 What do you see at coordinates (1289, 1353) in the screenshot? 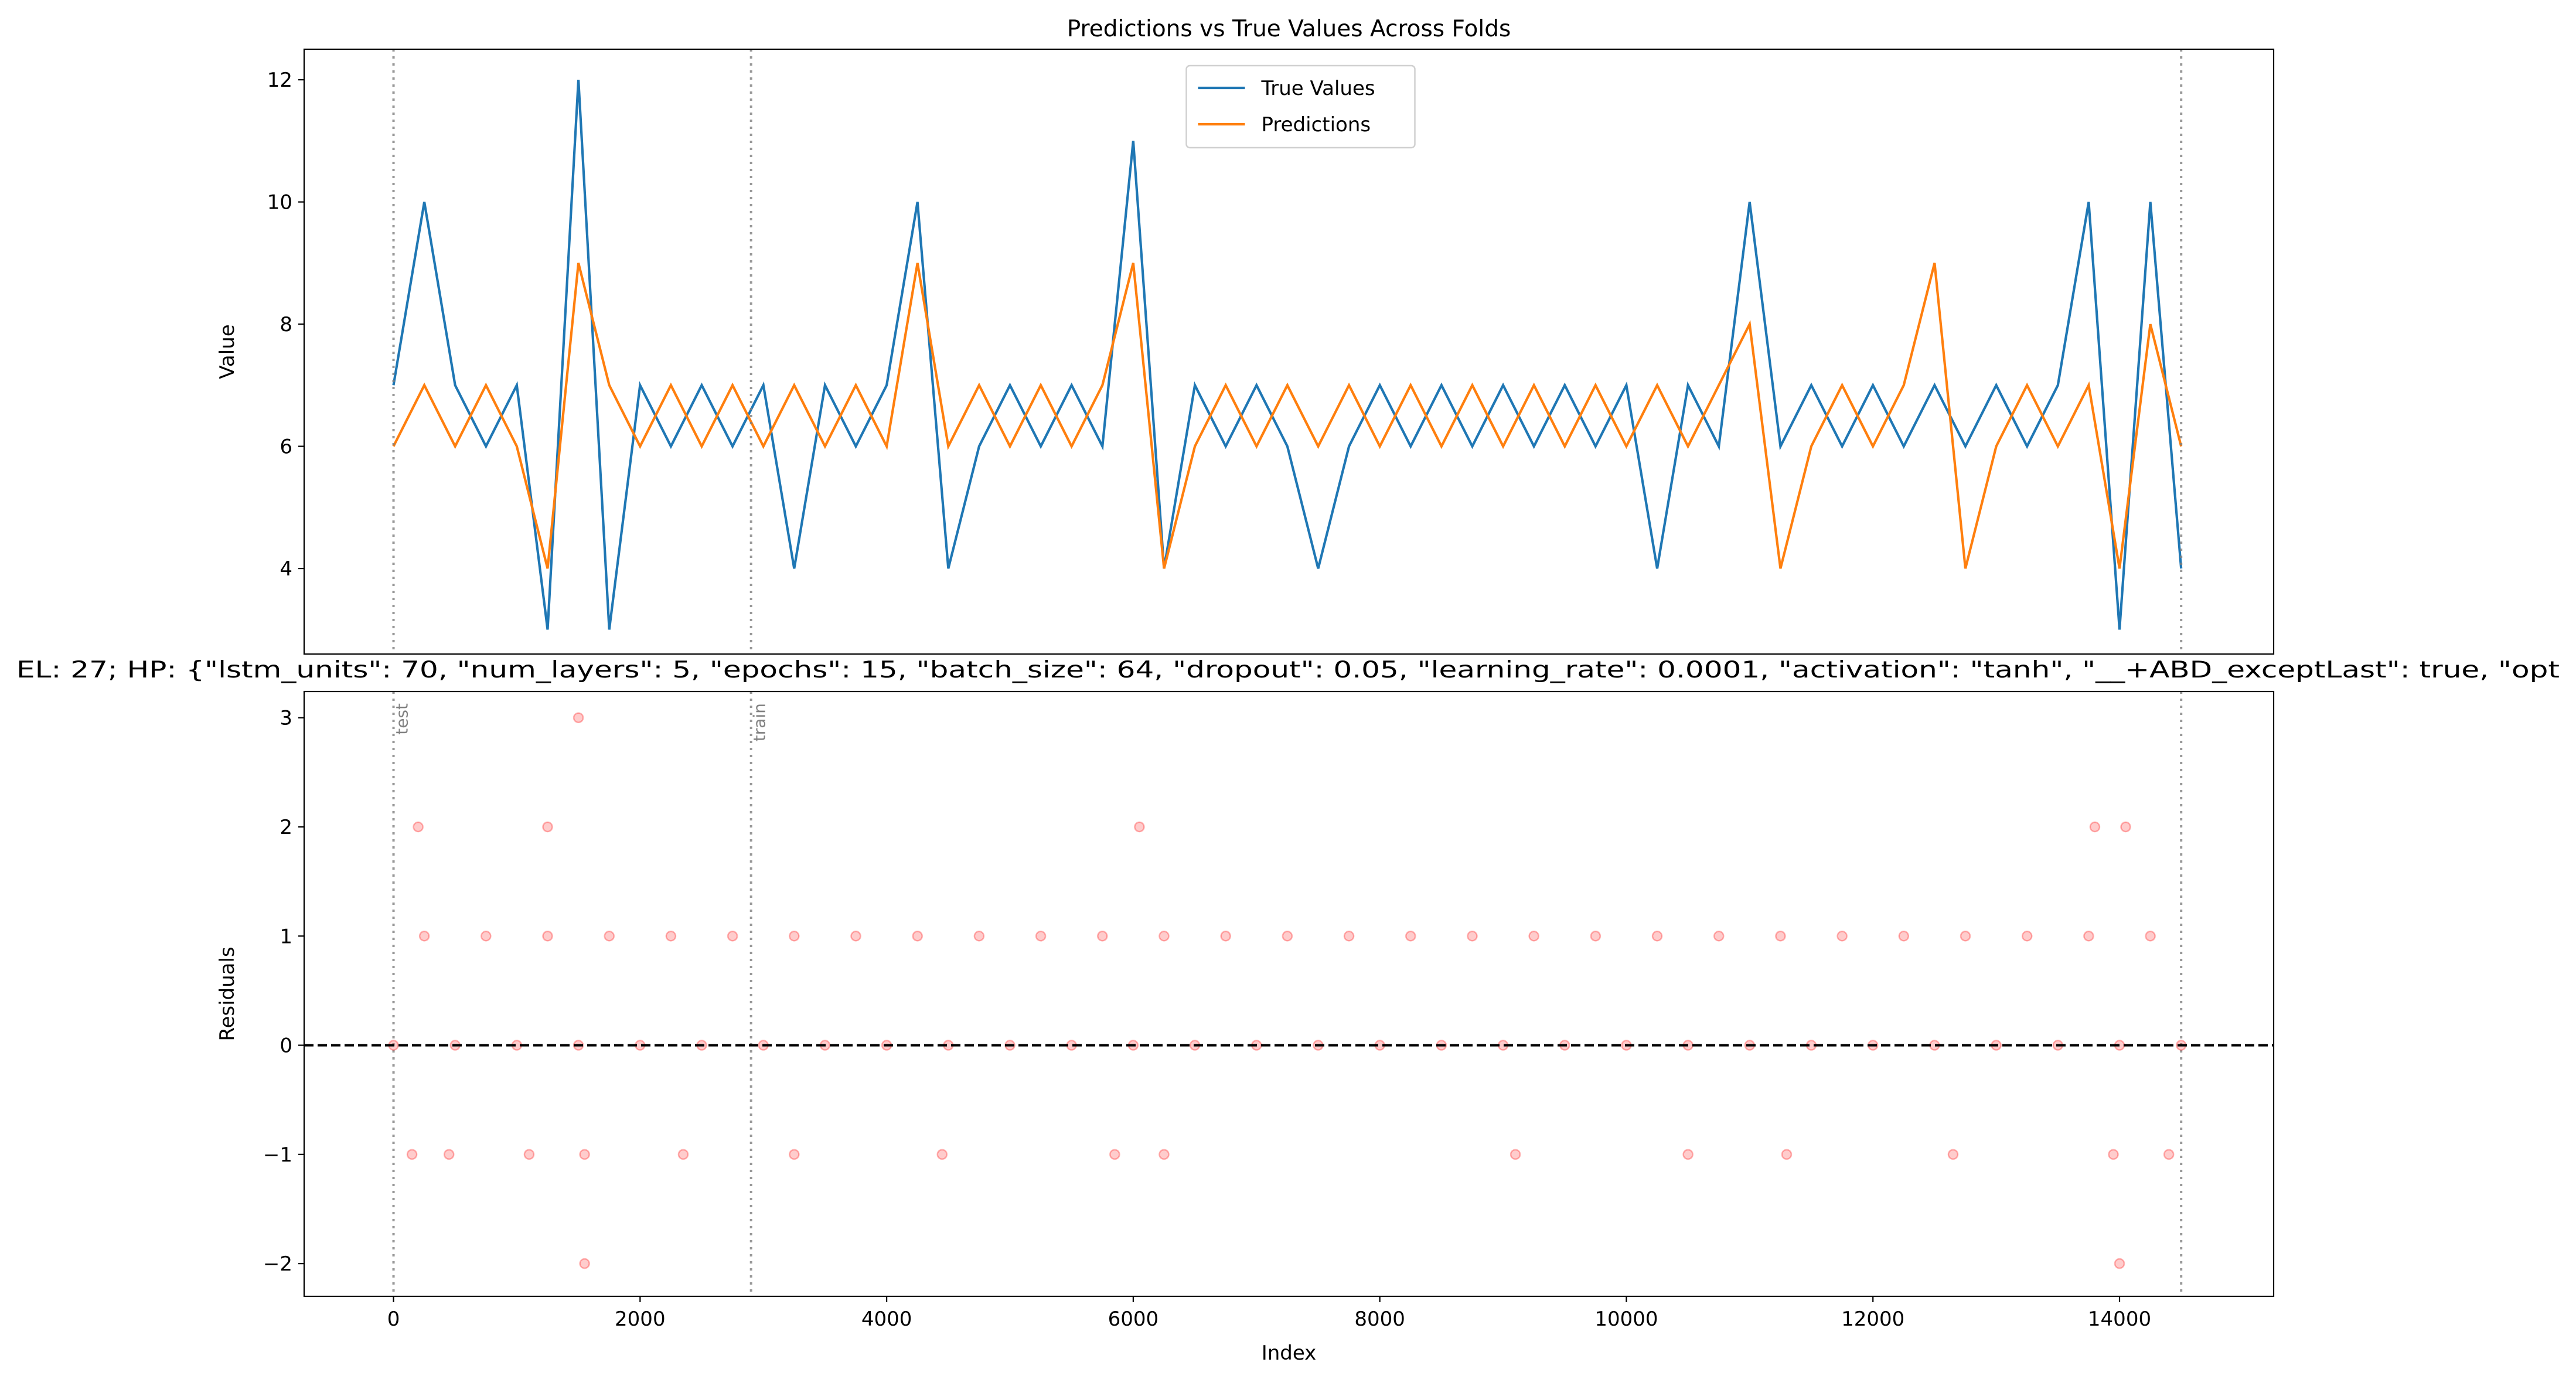
I see `x-axis-label: Index` at bounding box center [1289, 1353].